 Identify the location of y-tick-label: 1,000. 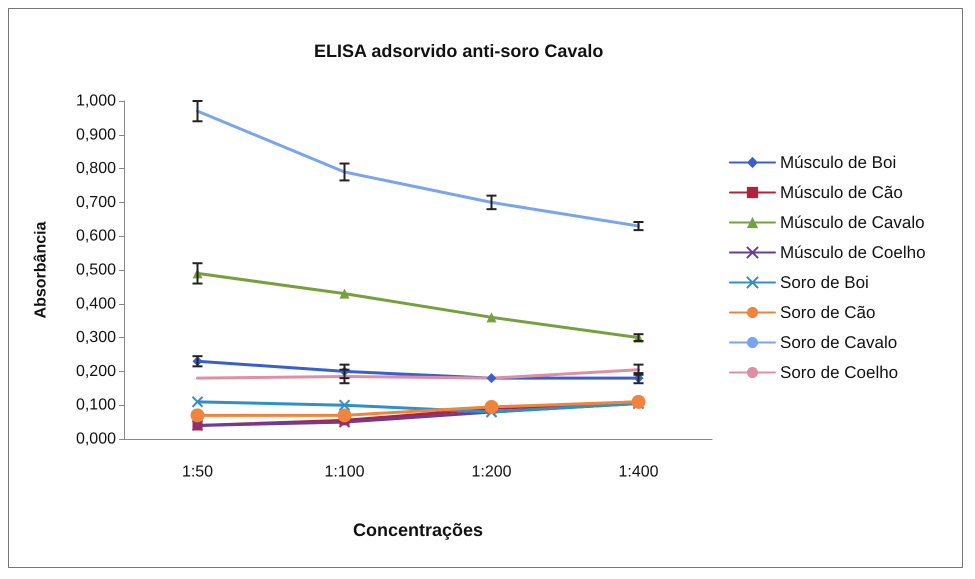
(96, 101).